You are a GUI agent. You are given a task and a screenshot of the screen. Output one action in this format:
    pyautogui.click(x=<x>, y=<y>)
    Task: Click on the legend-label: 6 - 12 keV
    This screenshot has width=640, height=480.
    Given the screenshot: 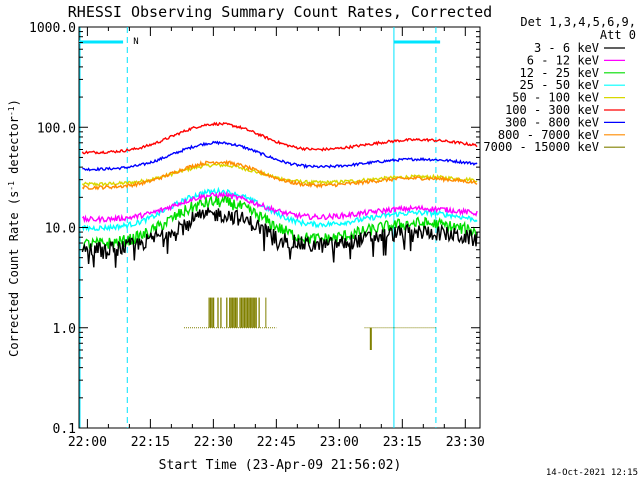 What is the action you would take?
    pyautogui.click(x=563, y=60)
    